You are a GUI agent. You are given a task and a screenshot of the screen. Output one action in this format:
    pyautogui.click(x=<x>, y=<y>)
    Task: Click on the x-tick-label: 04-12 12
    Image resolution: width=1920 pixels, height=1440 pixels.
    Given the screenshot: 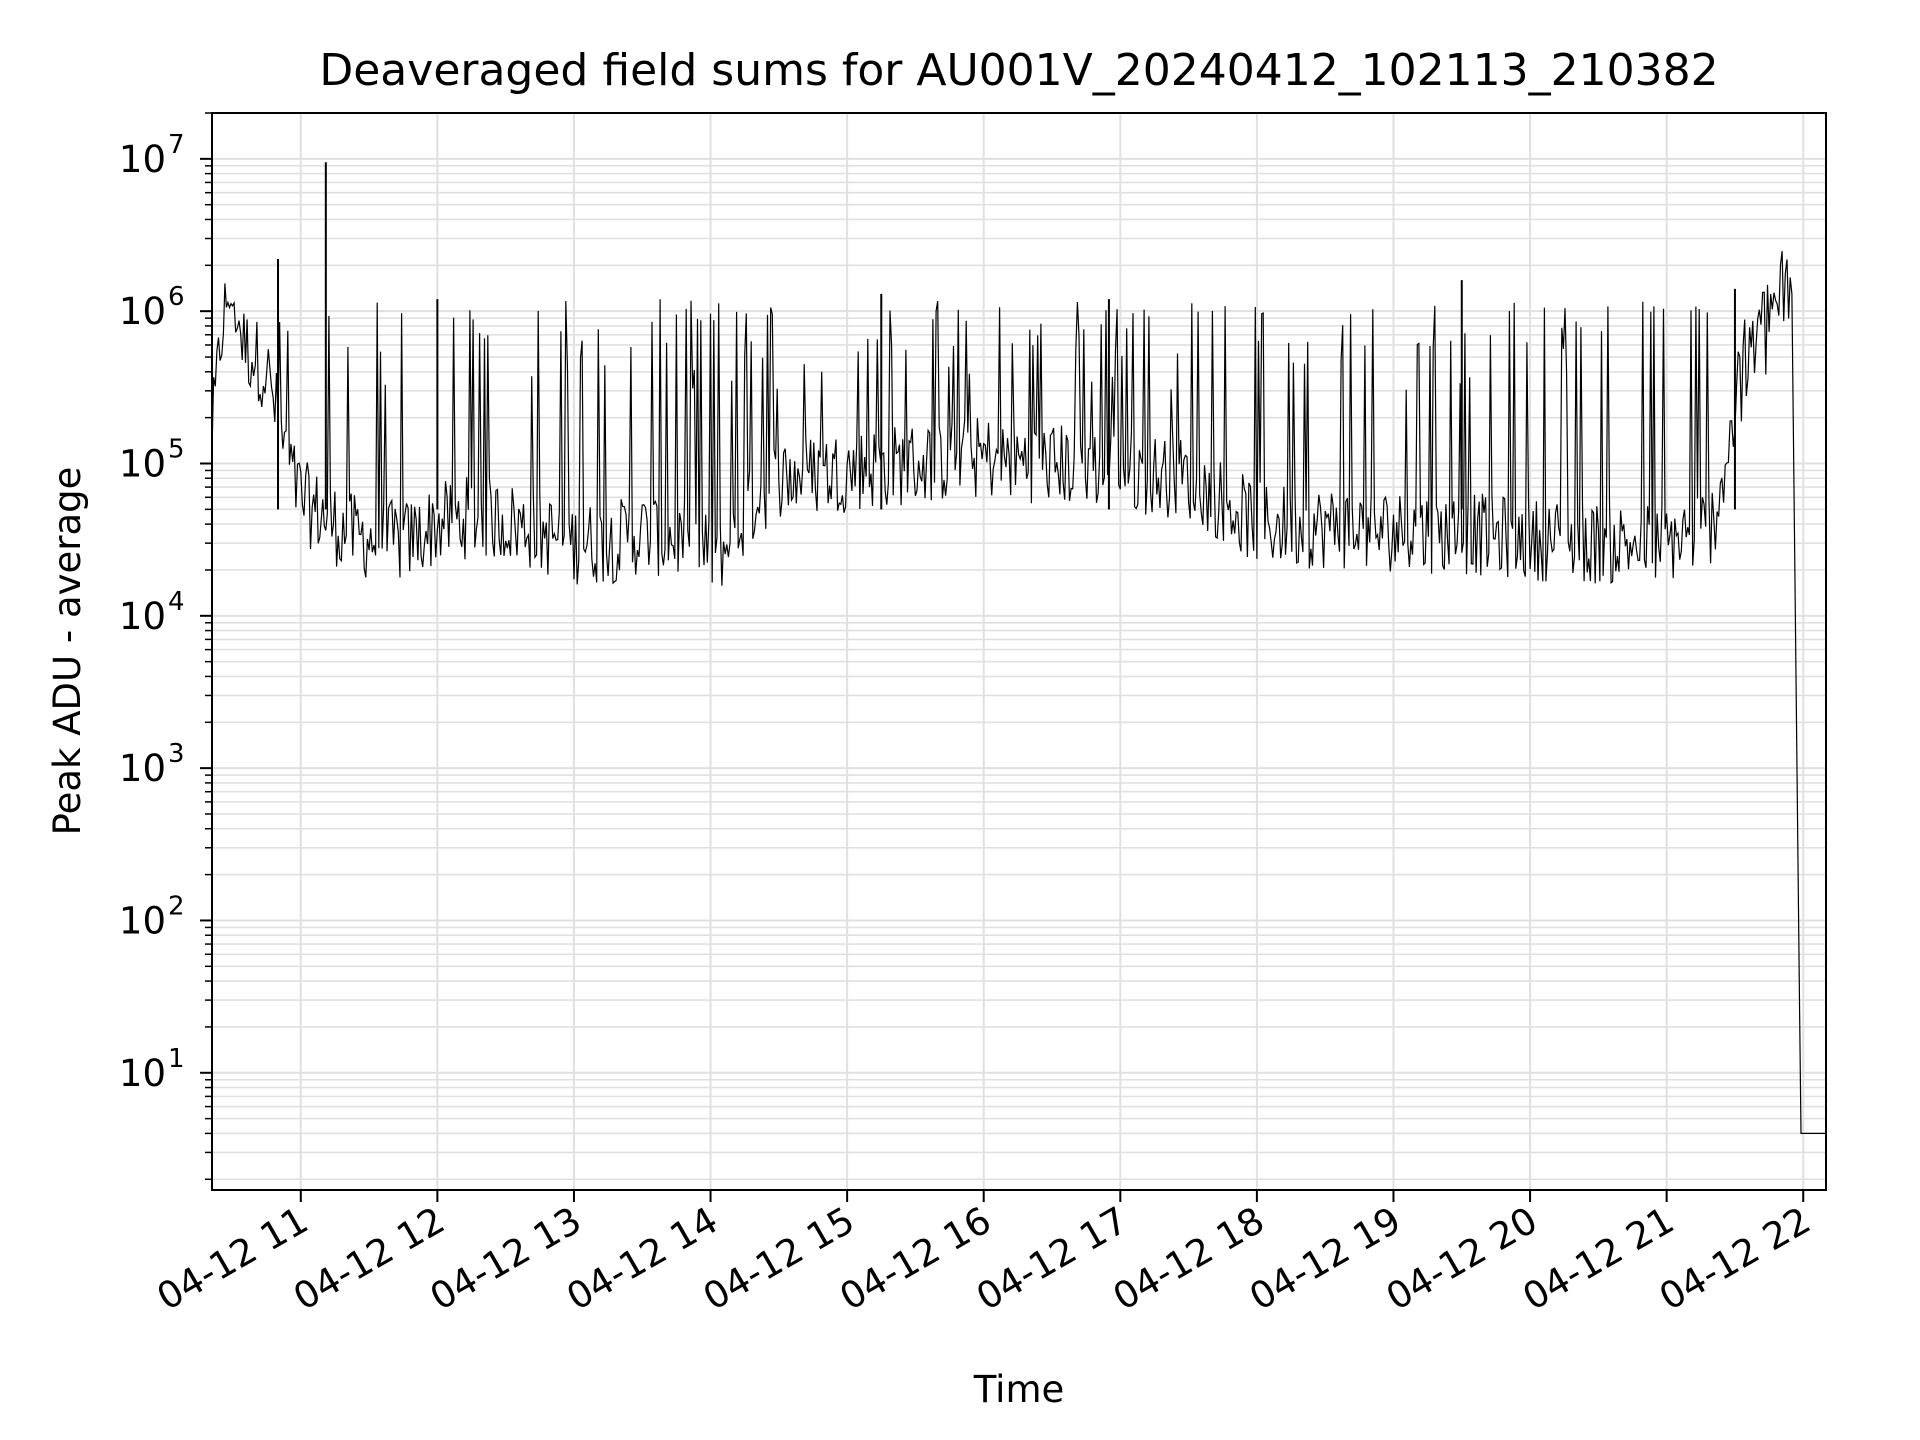 What is the action you would take?
    pyautogui.click(x=369, y=1259)
    